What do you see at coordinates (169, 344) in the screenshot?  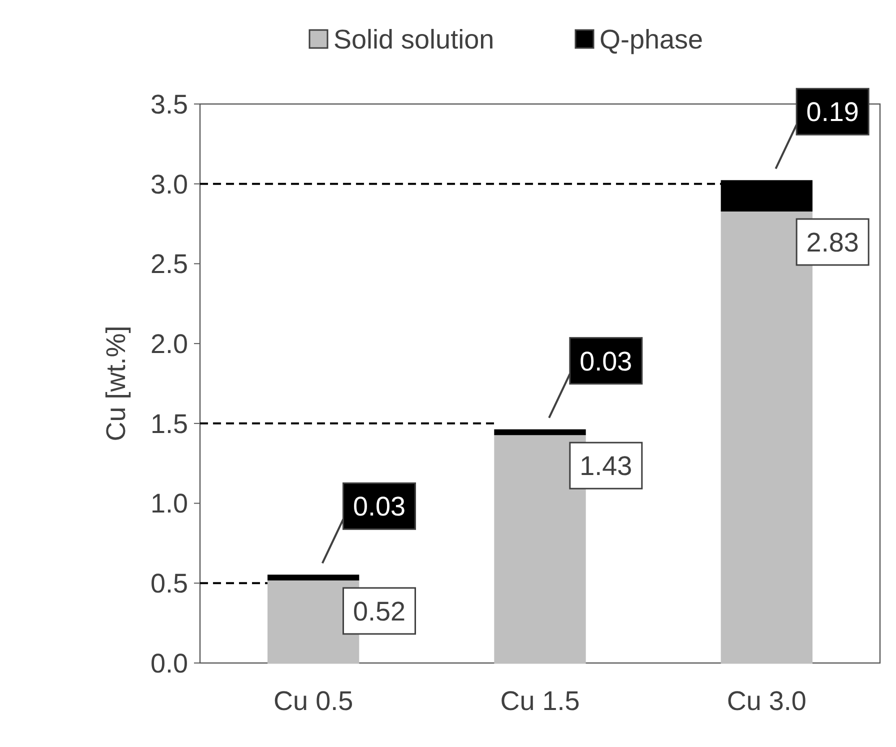 I see `y-tick-label: 2.0` at bounding box center [169, 344].